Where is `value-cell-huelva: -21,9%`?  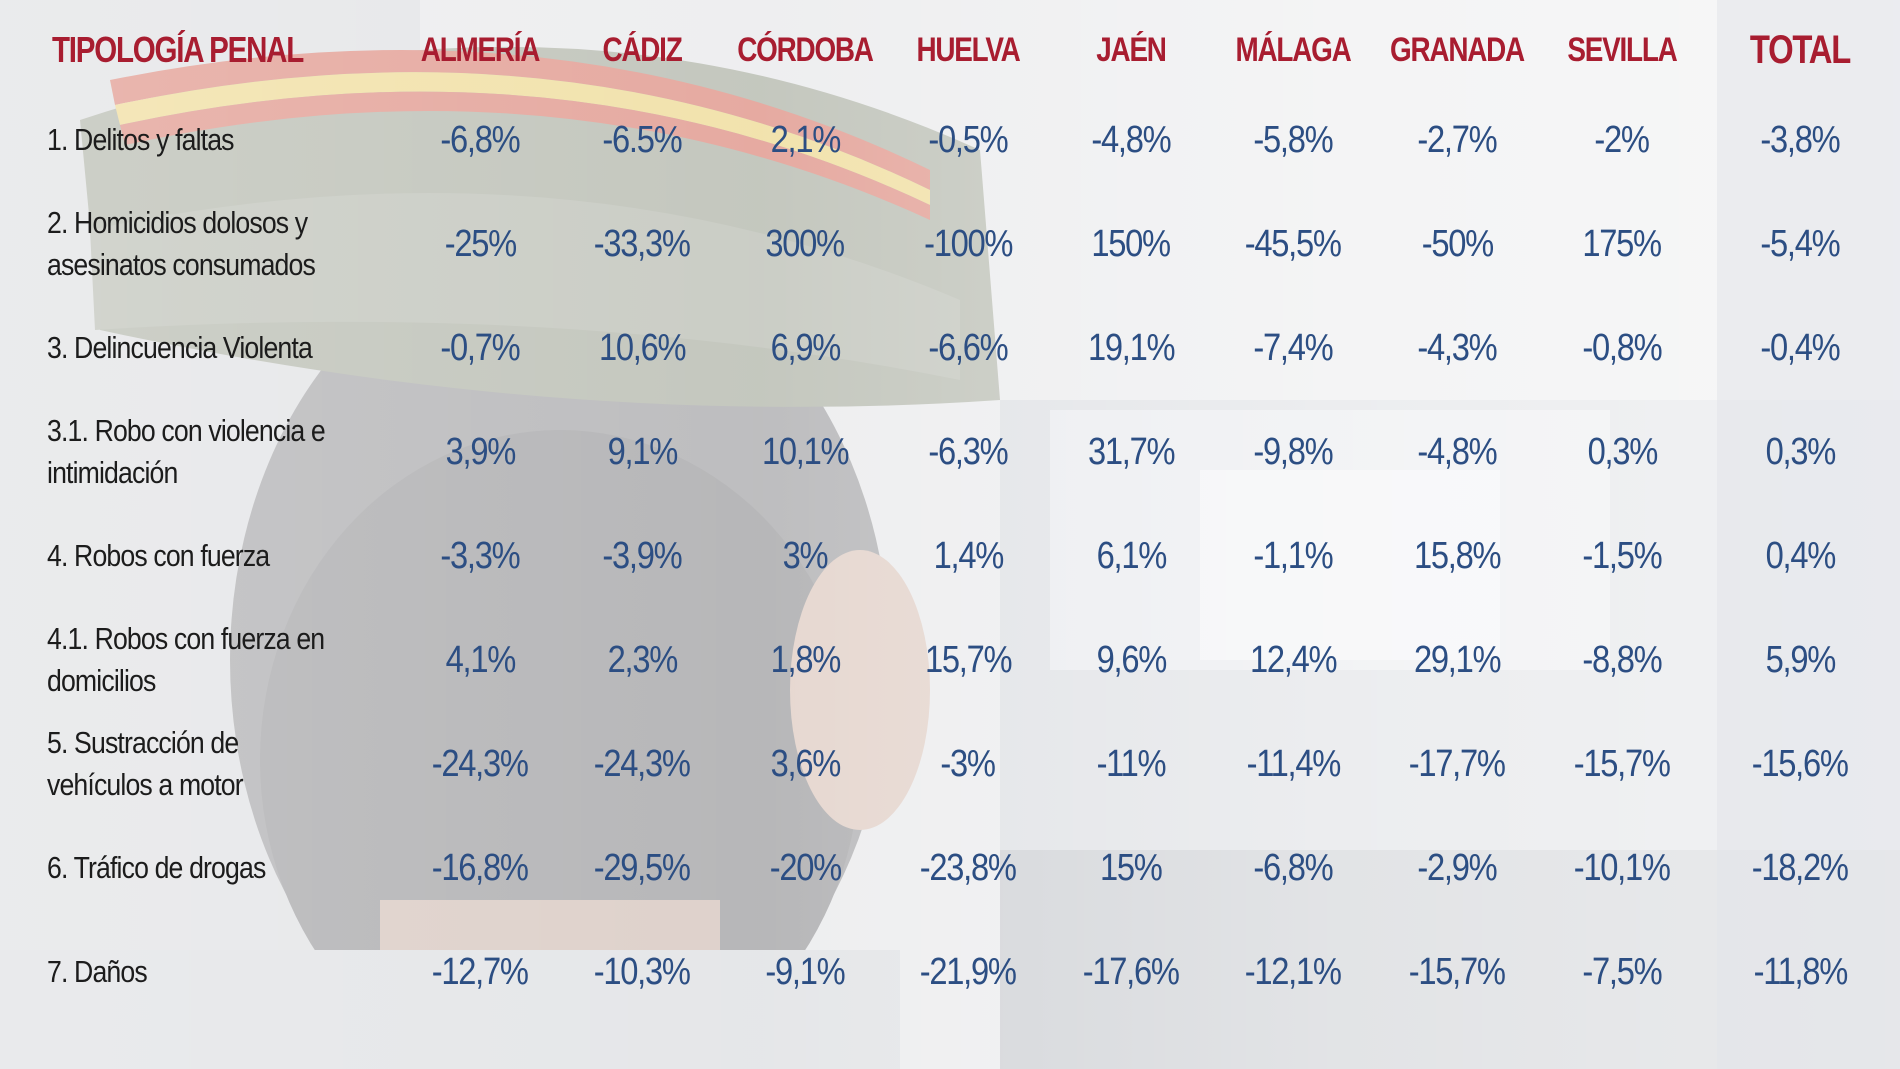
value-cell-huelva: -21,9% is located at coordinates (968, 972).